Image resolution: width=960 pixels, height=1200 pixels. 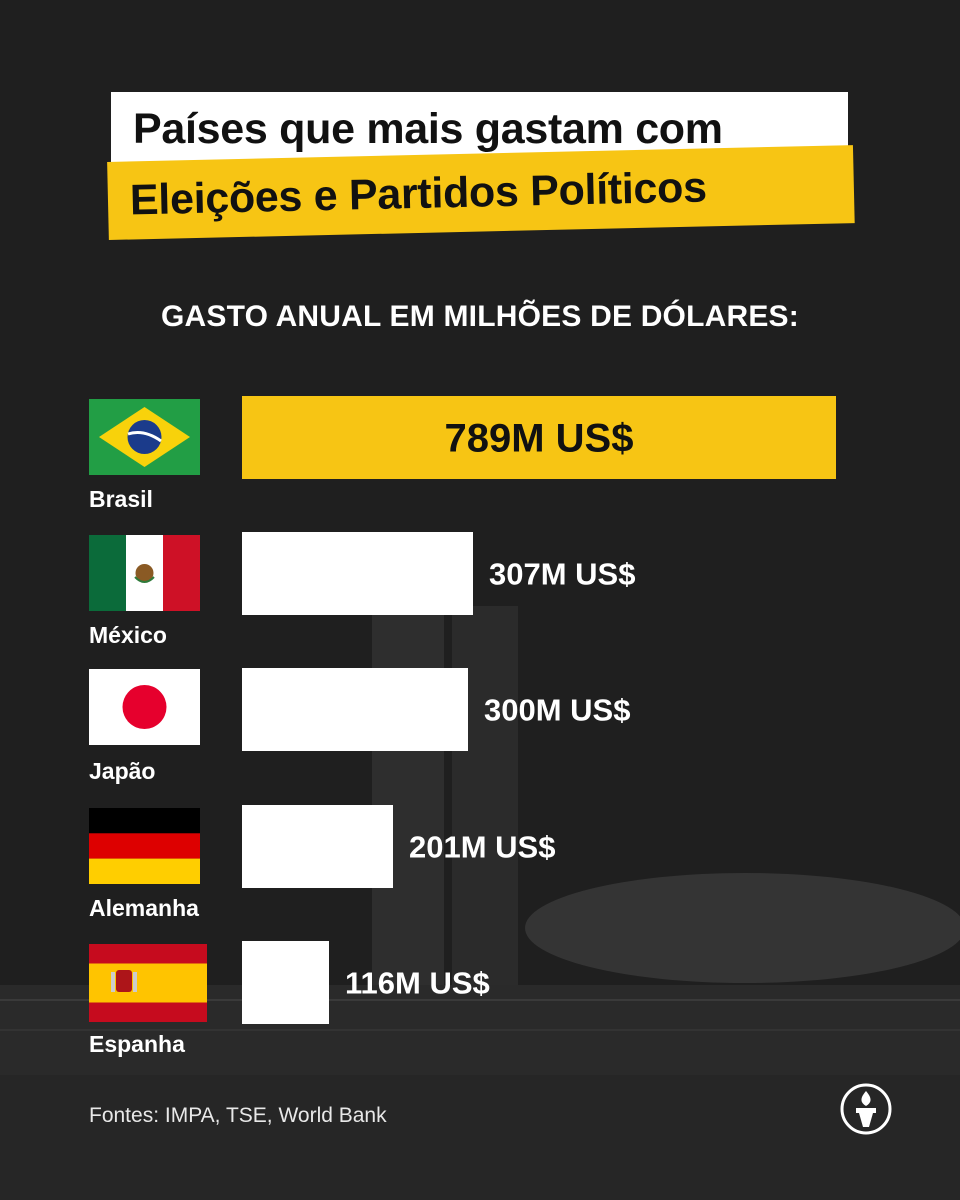 What do you see at coordinates (122, 771) in the screenshot?
I see `country-label-japão: Japão` at bounding box center [122, 771].